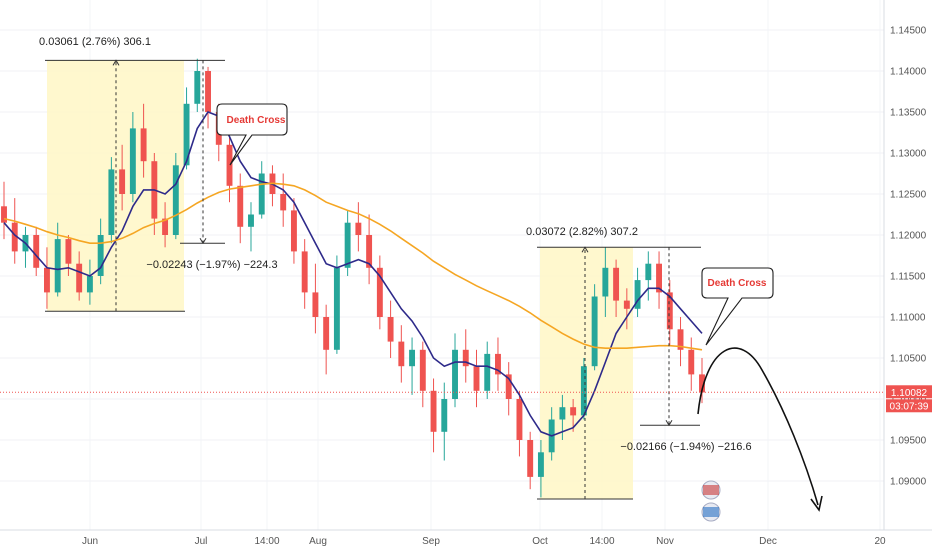  I want to click on countdown-label: 03:07:39, so click(909, 406).